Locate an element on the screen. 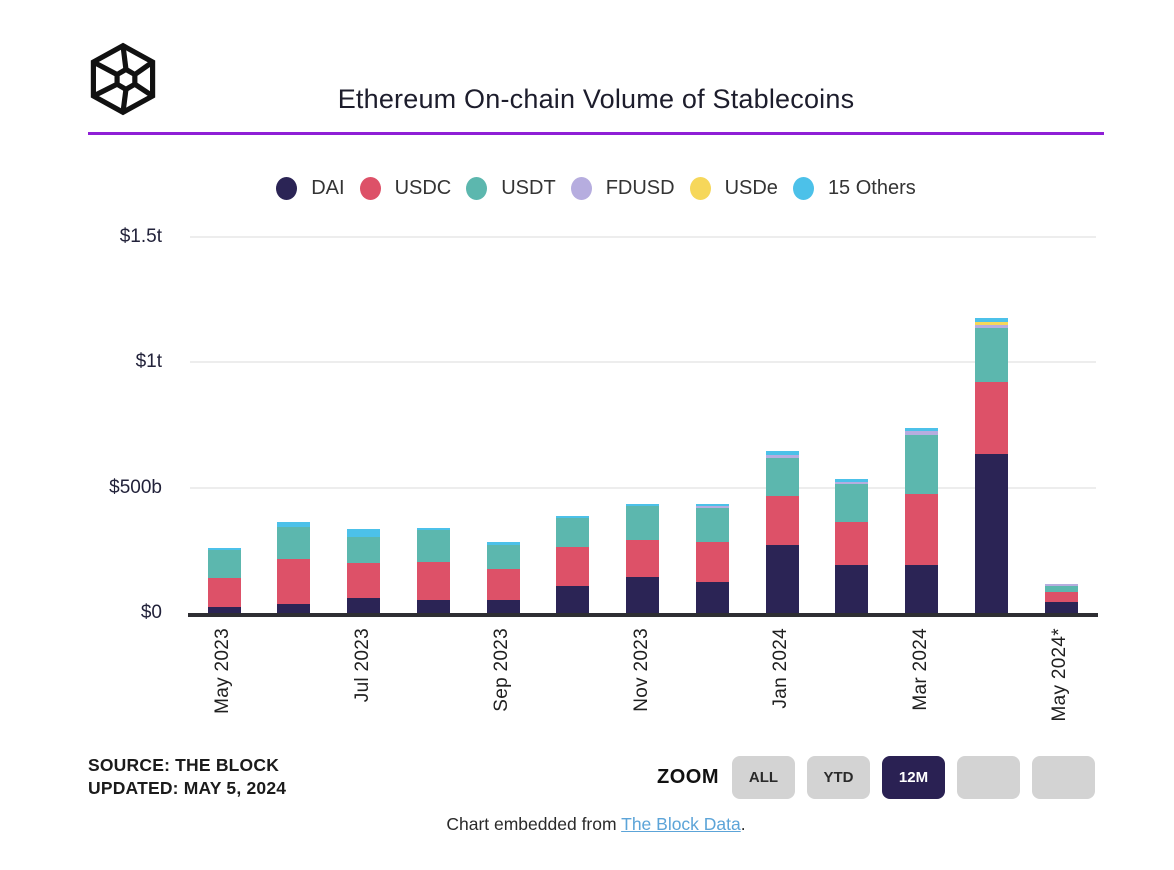  legend-item-usdc: USDC is located at coordinates (405, 188).